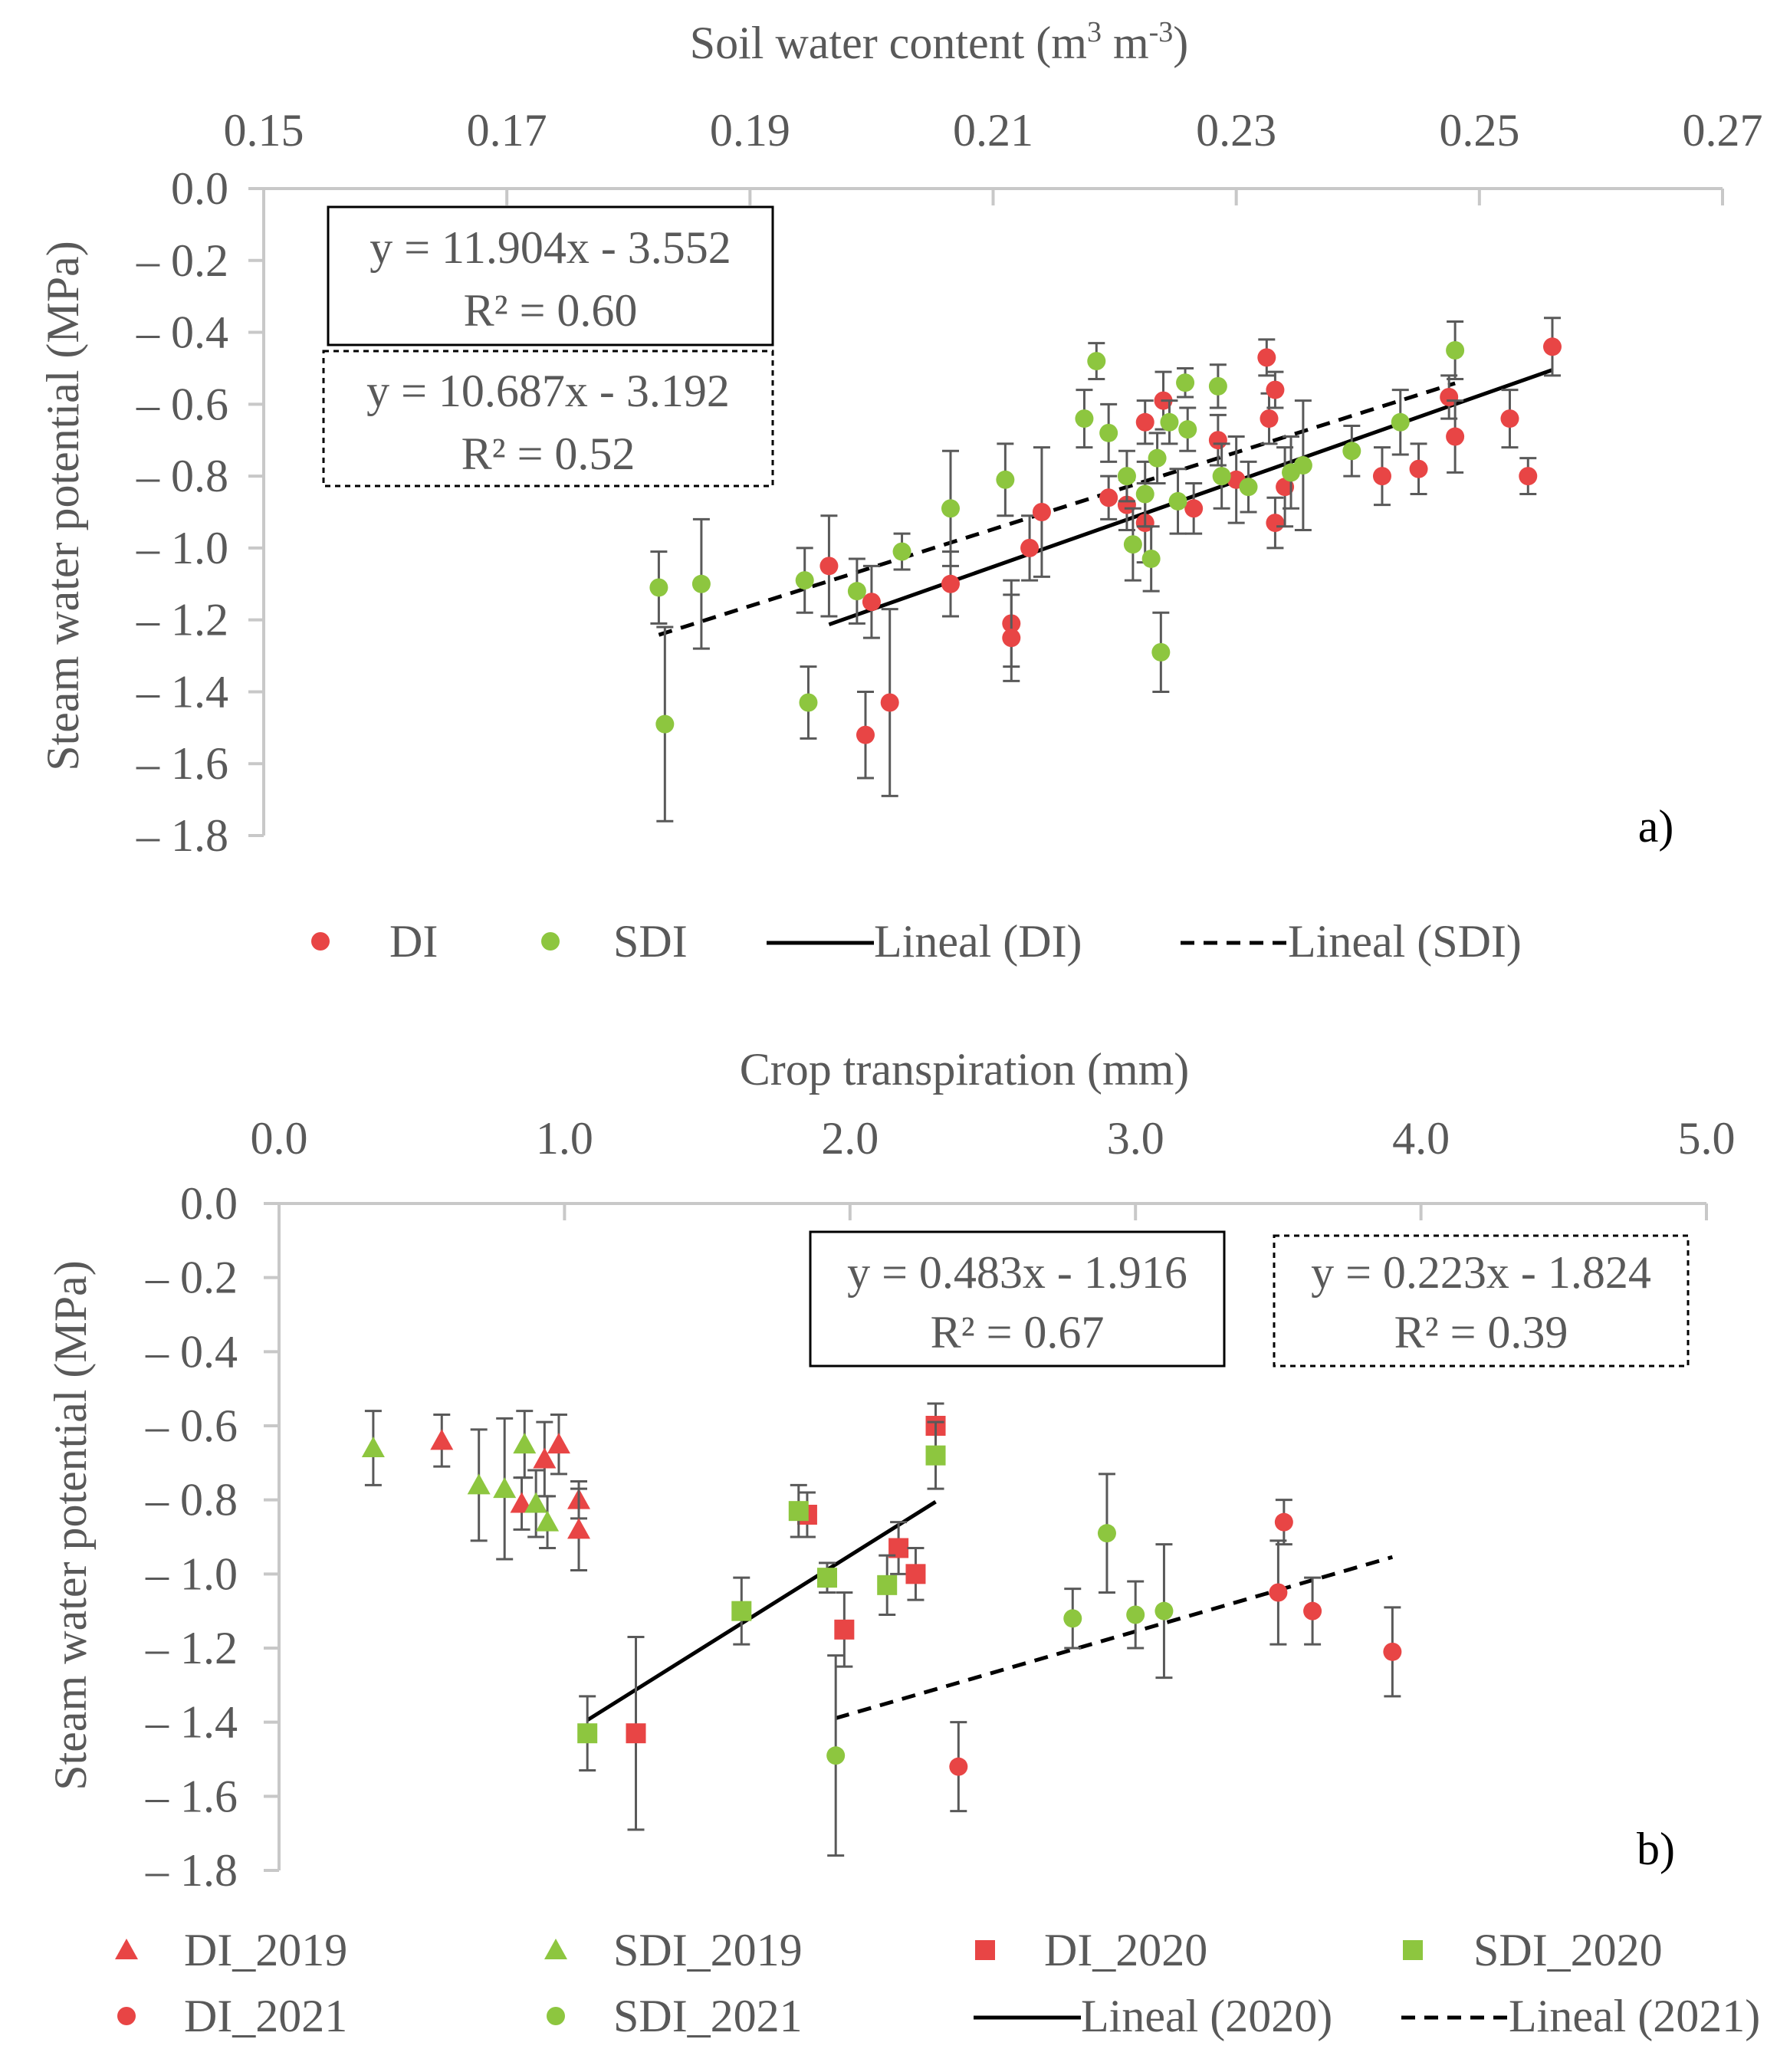  What do you see at coordinates (978, 941) in the screenshot?
I see `legend-label: Lineal (DI)` at bounding box center [978, 941].